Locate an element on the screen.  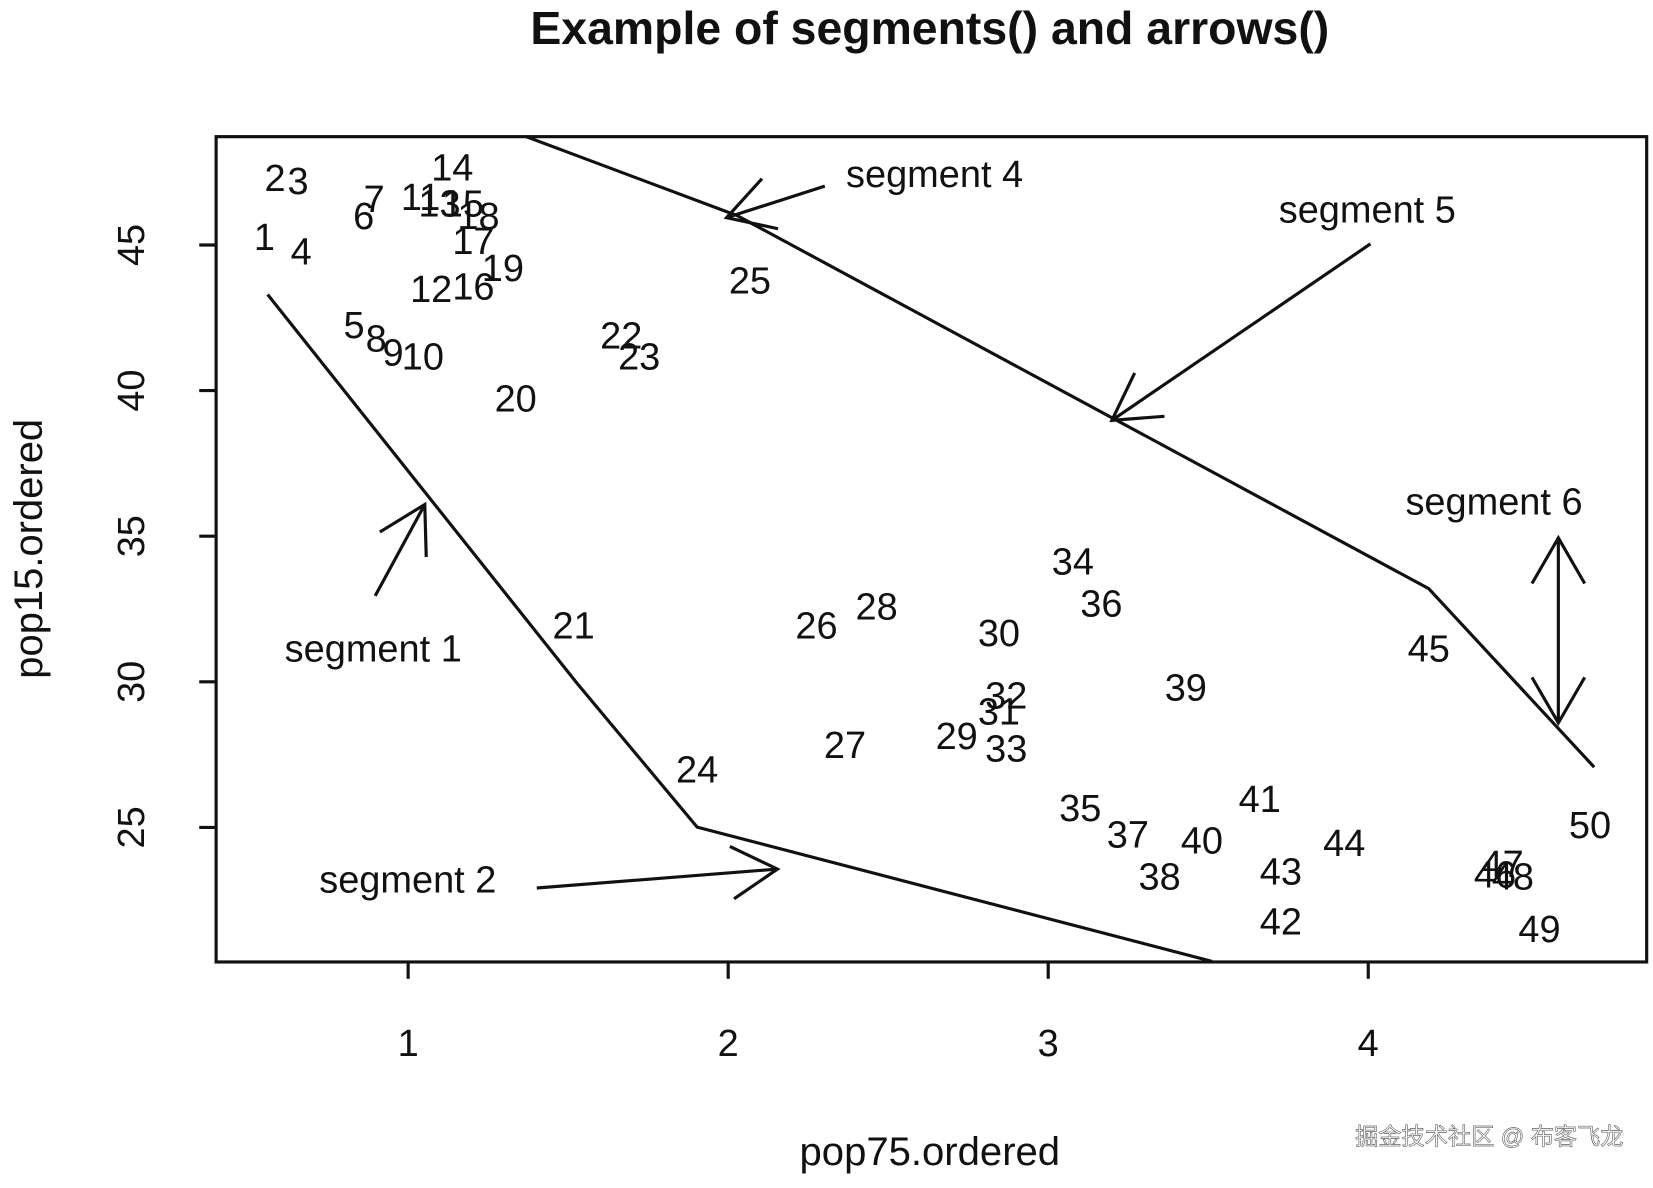
point-label: 41 is located at coordinates (1260, 800).